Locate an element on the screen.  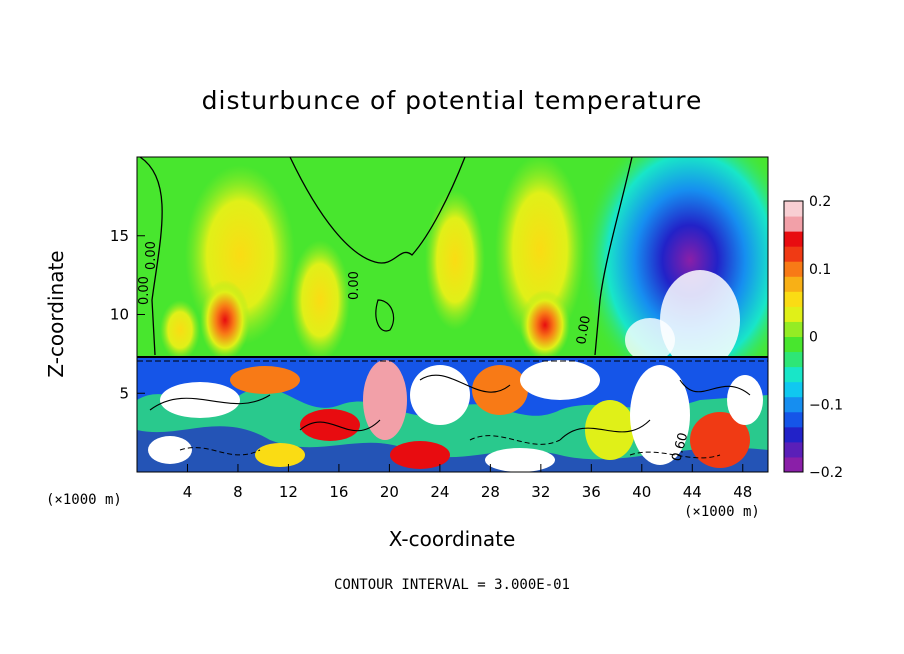
x-tick-label: 40 is located at coordinates (641, 492).